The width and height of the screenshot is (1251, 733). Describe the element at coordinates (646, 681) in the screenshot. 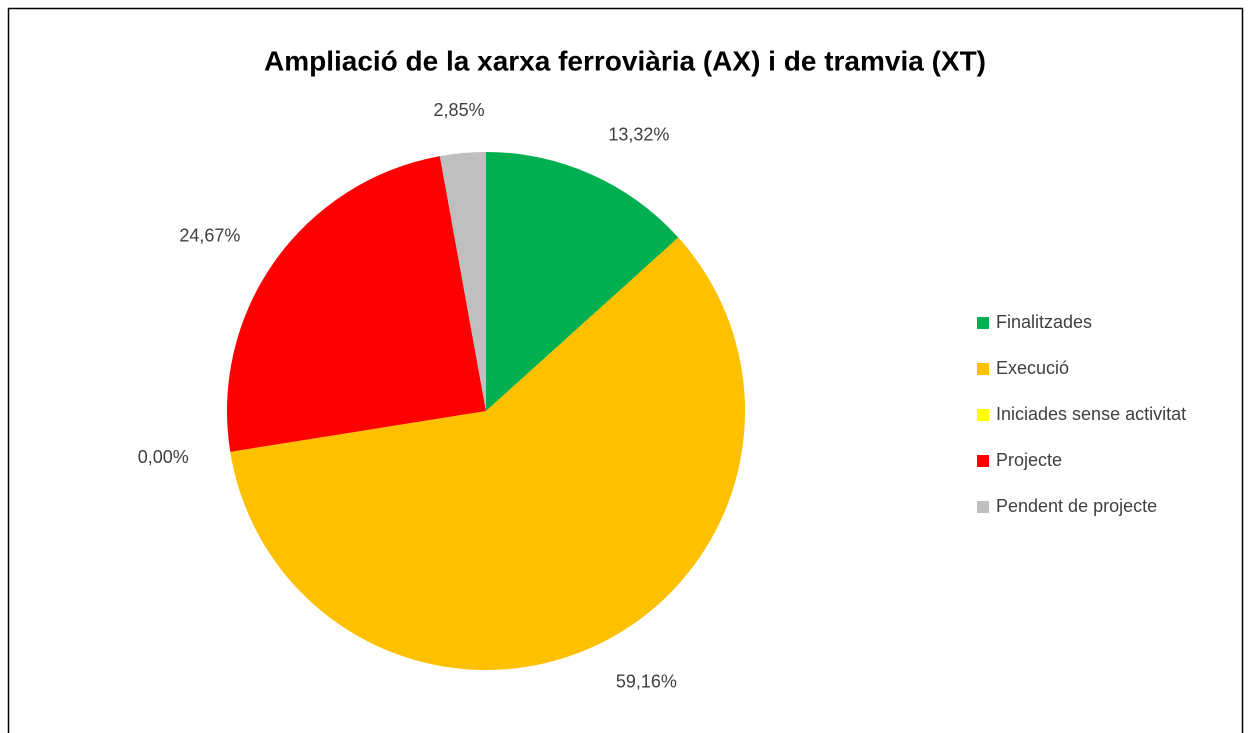

I see `data-label: 59,16%` at that location.